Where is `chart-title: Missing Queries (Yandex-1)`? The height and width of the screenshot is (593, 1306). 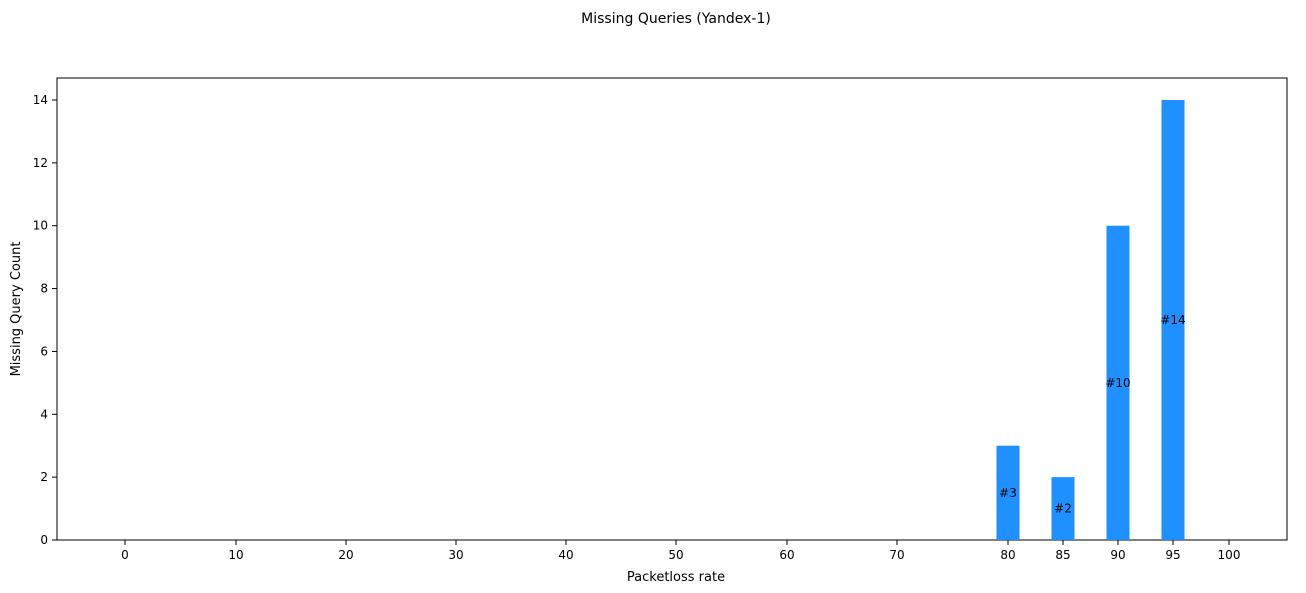
chart-title: Missing Queries (Yandex-1) is located at coordinates (676, 19).